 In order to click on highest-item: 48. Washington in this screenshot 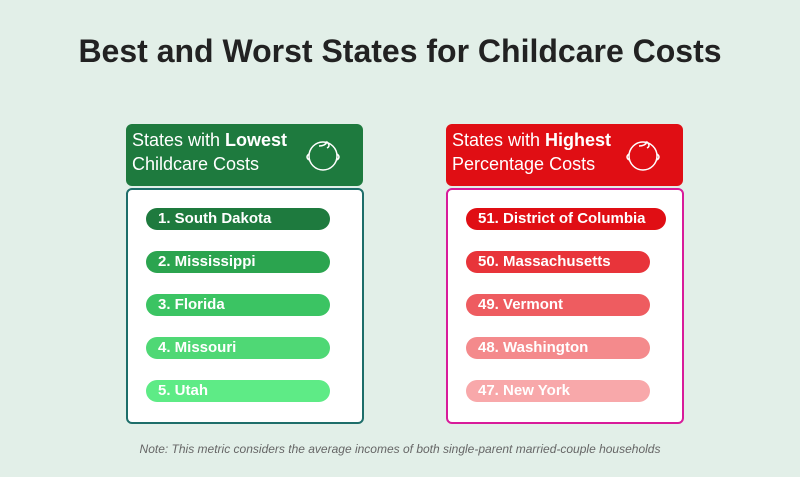, I will do `click(558, 348)`.